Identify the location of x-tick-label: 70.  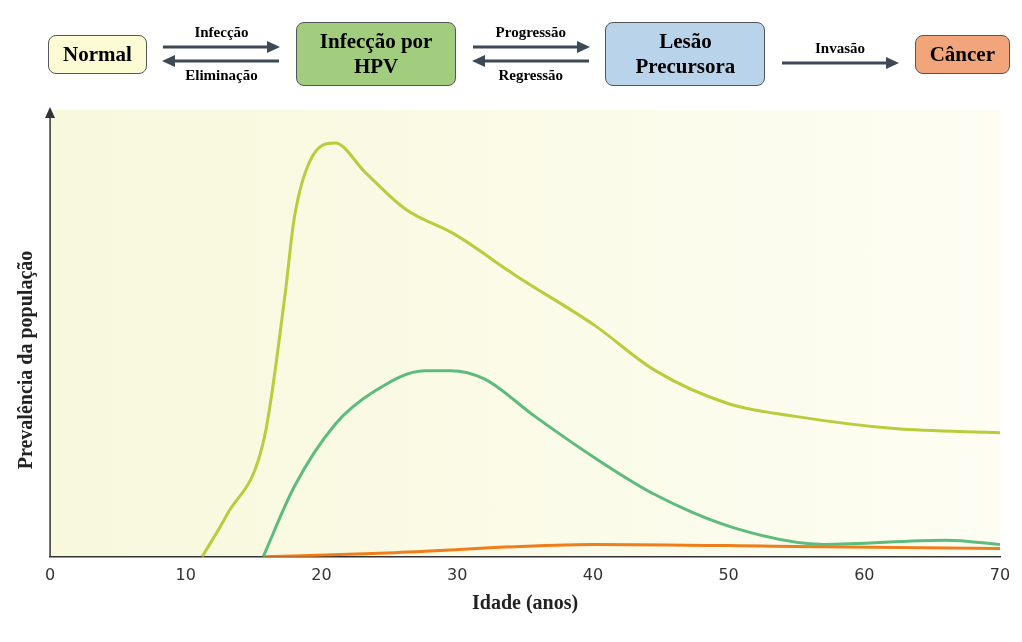
(1000, 574).